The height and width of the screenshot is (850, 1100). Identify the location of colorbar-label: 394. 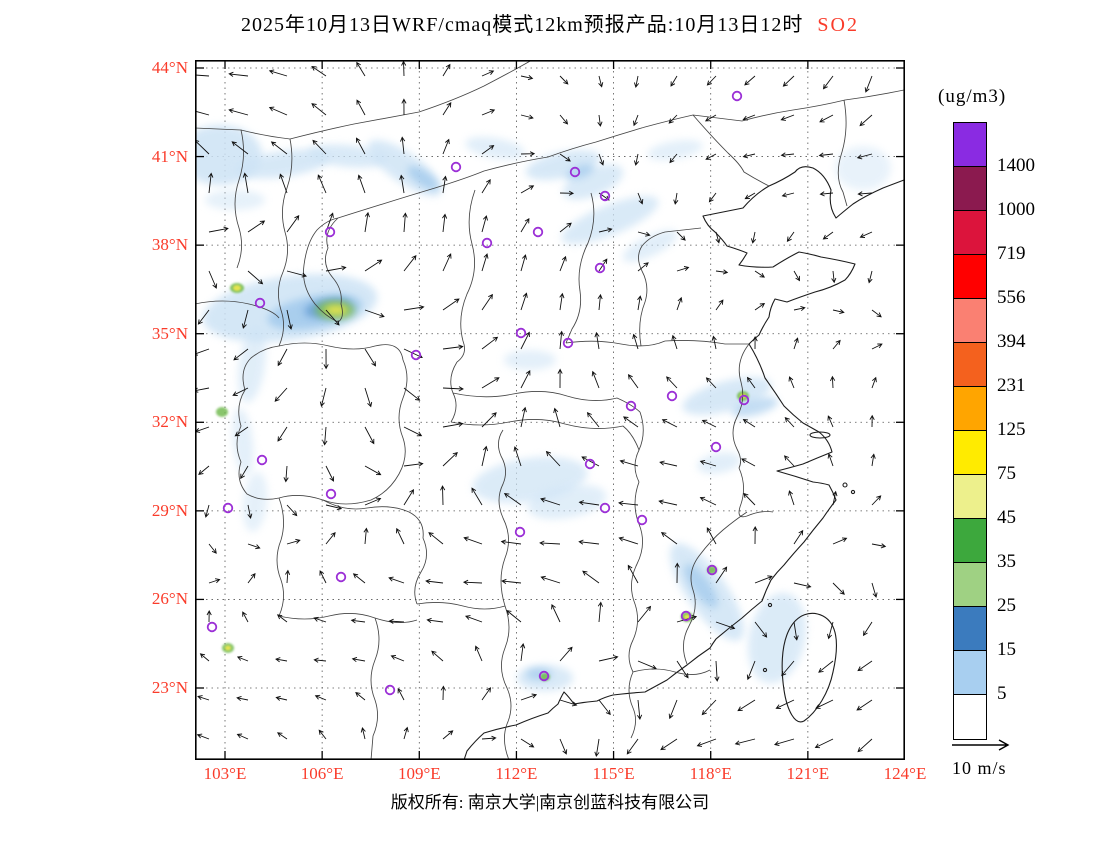
(1011, 341).